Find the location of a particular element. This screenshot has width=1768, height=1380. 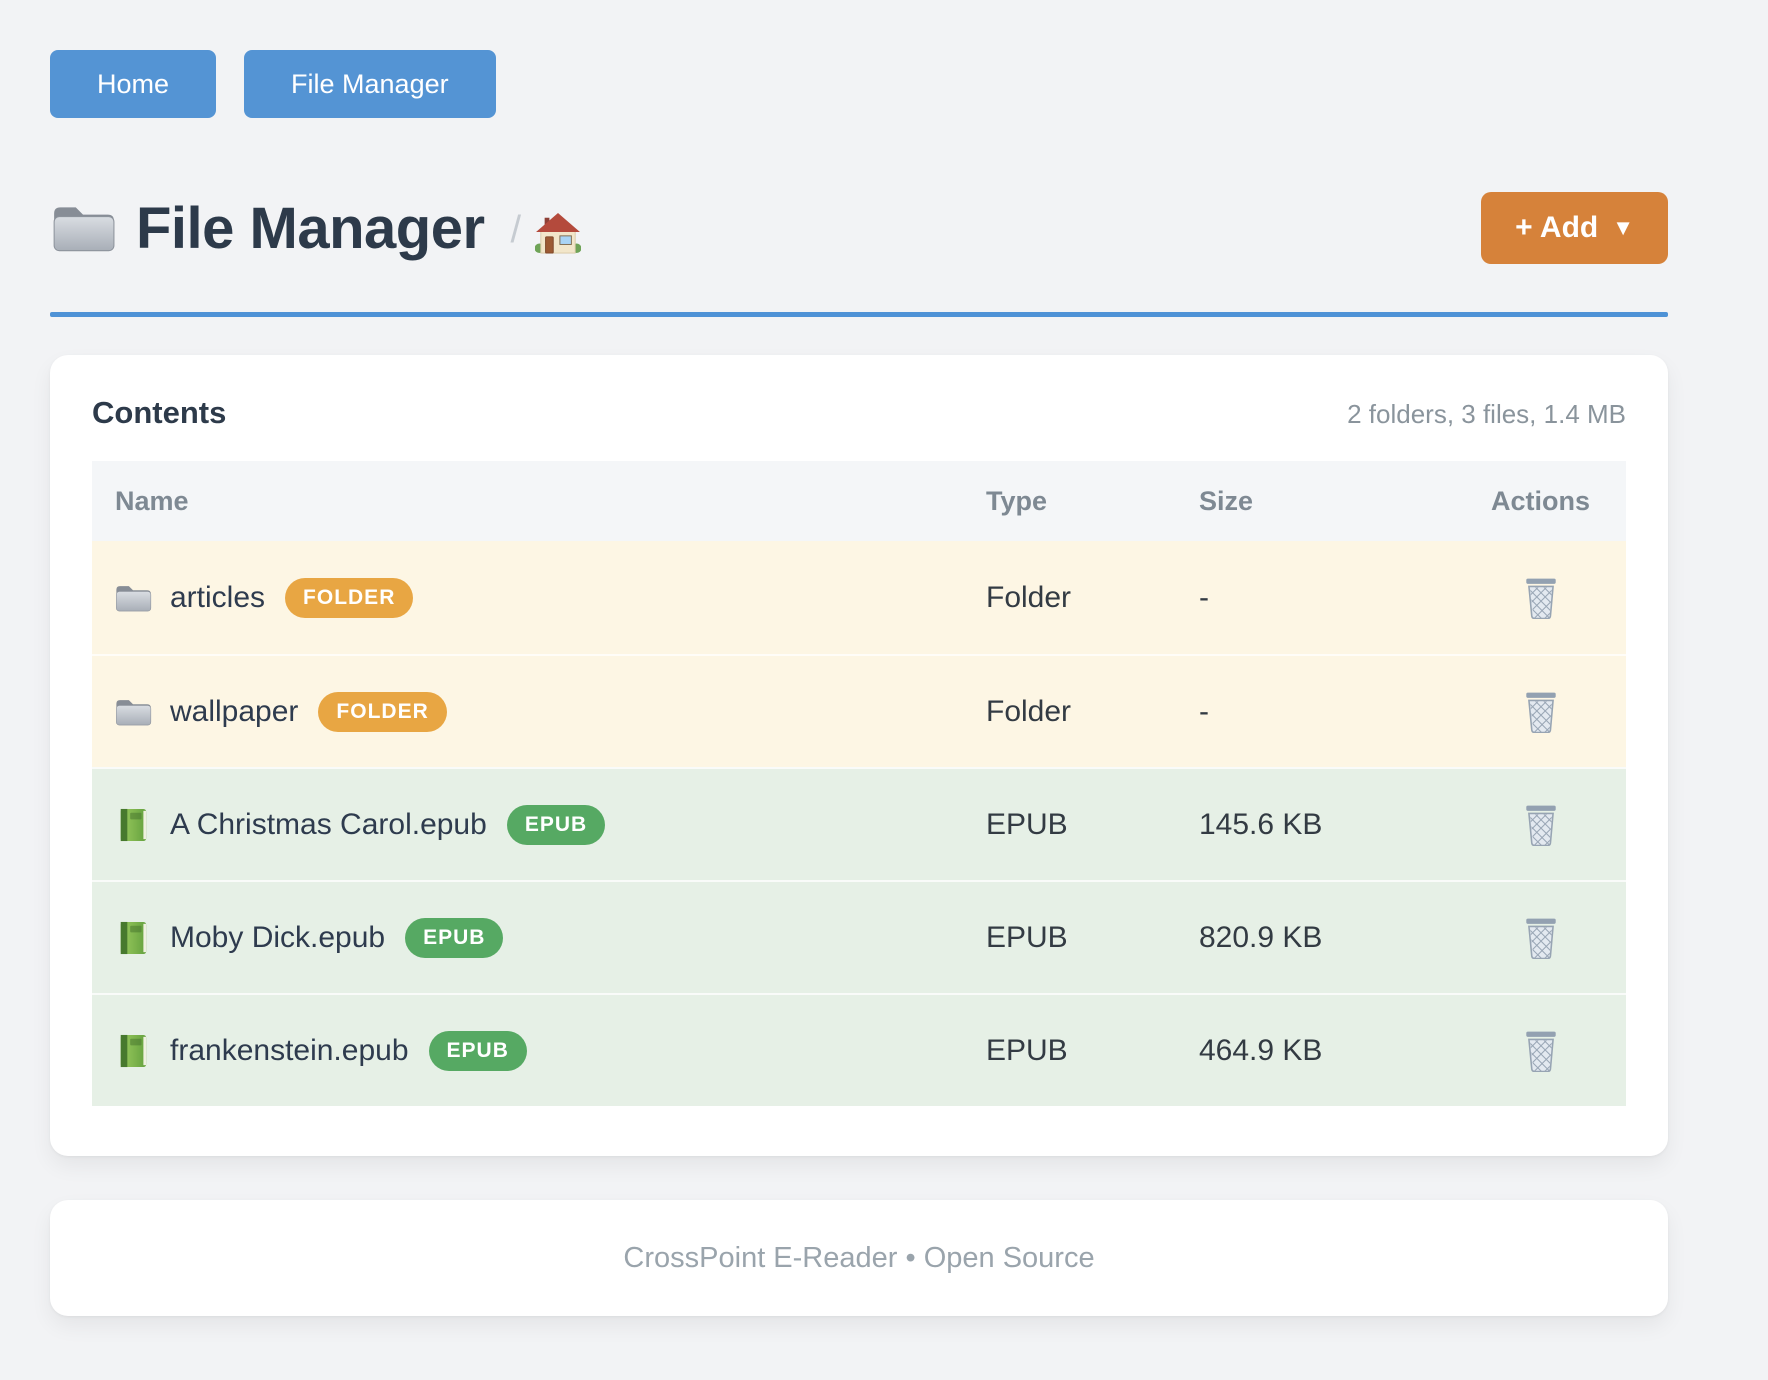

column-header-name: Name is located at coordinates (152, 500).